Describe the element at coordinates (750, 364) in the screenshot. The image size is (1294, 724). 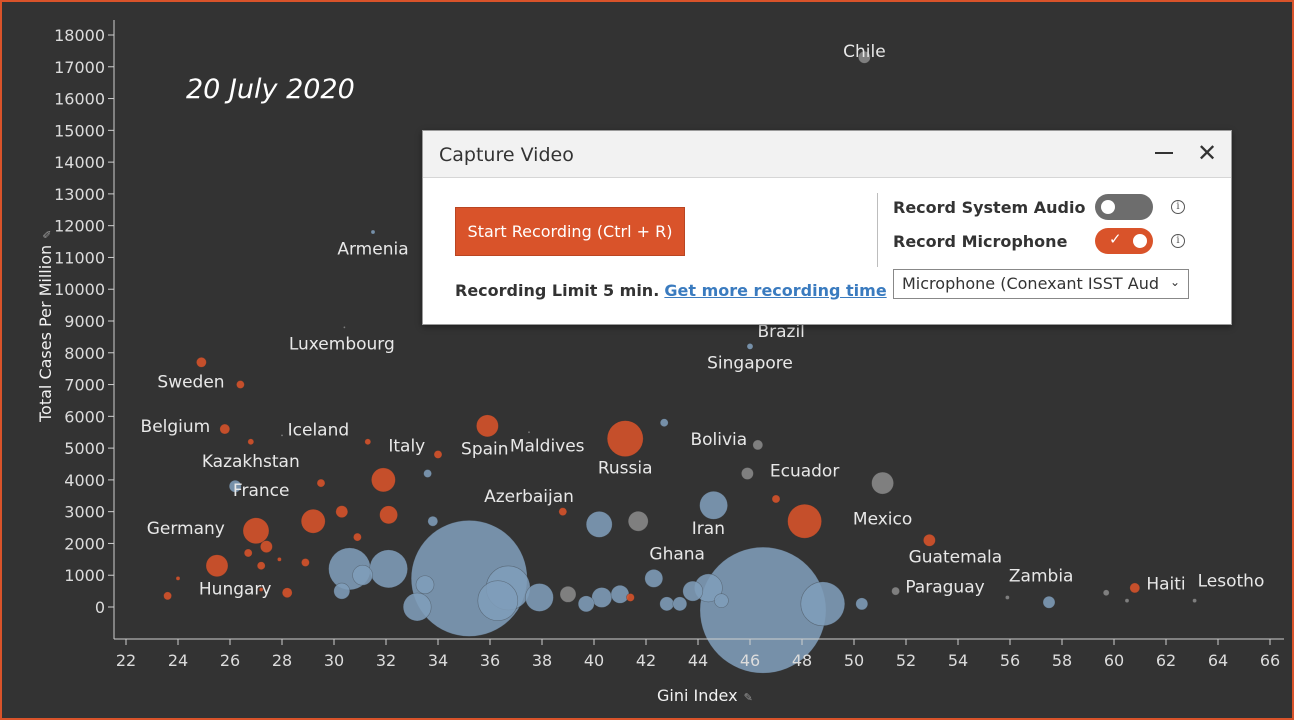
I see `country-label: Singapore` at that location.